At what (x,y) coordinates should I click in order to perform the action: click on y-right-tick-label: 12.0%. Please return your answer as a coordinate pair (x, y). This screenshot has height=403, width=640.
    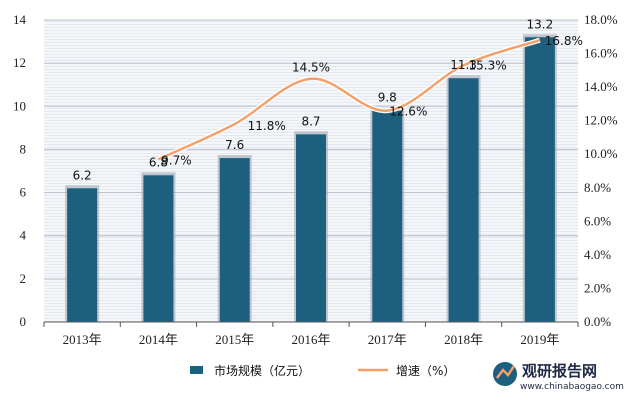
    Looking at the image, I should click on (601, 120).